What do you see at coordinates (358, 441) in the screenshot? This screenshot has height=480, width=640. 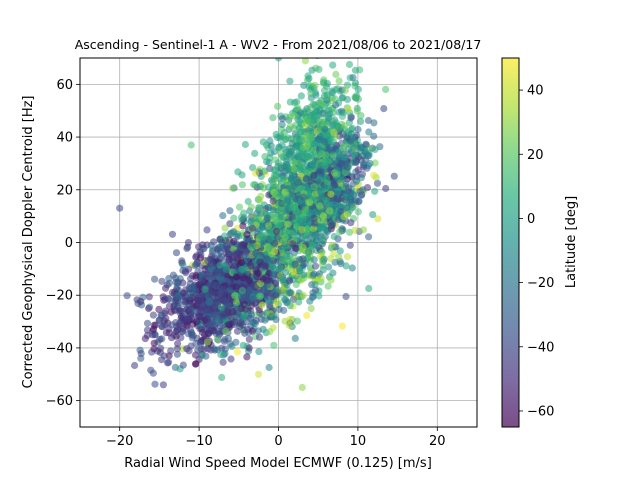 I see `x-tick-label: 10` at bounding box center [358, 441].